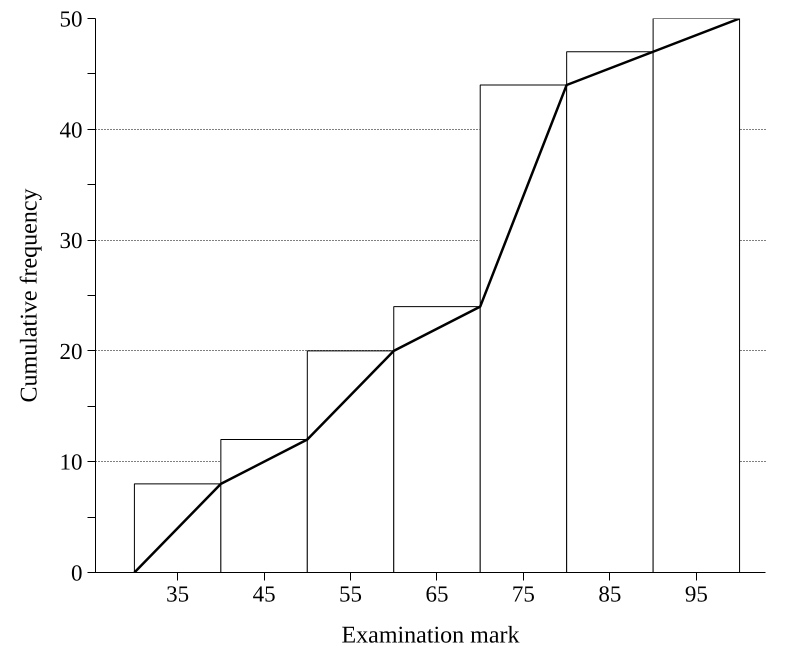 This screenshot has width=790, height=662. I want to click on y-axis-title: Cumulative frequency, so click(29, 295).